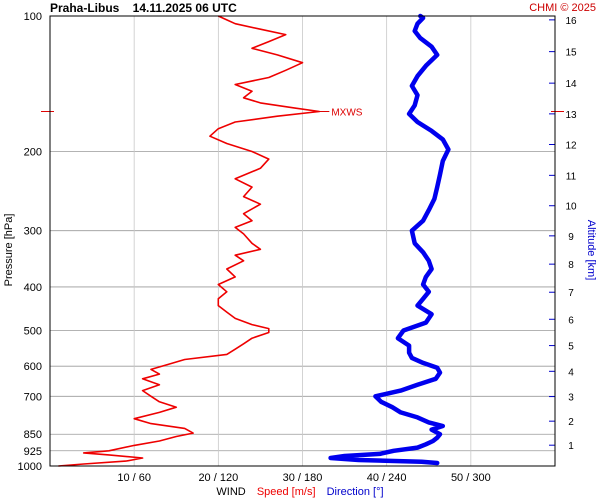 The image size is (600, 500). Describe the element at coordinates (33, 17) in the screenshot. I see `pressure-tick-label-100: 100` at that location.